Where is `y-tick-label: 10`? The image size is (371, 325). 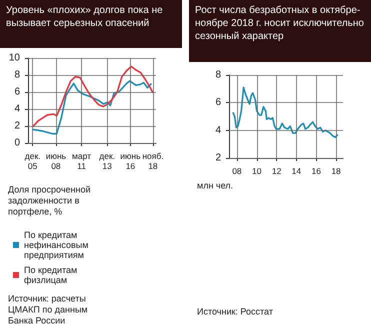
y-tick-label: 10 is located at coordinates (14, 58).